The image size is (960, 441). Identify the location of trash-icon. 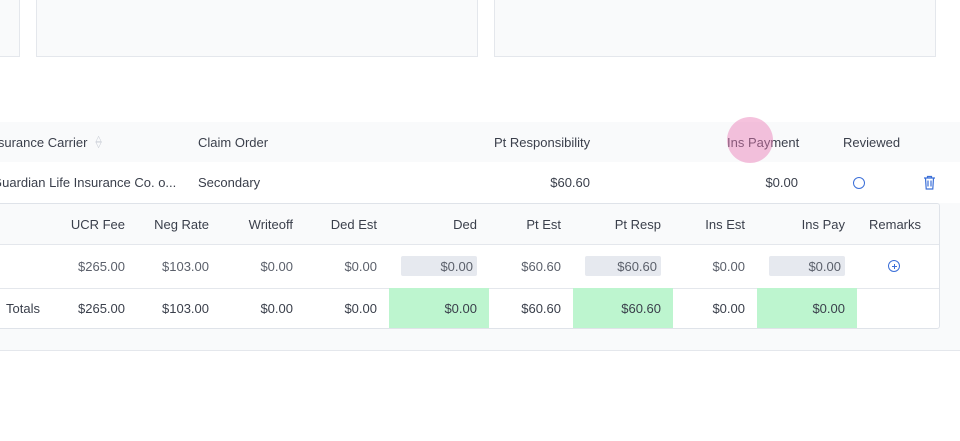
(929, 182).